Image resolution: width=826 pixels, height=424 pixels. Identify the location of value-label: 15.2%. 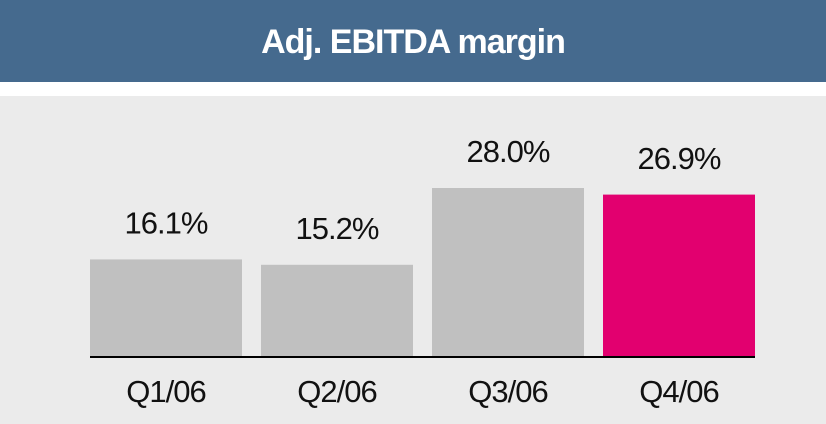
(337, 228).